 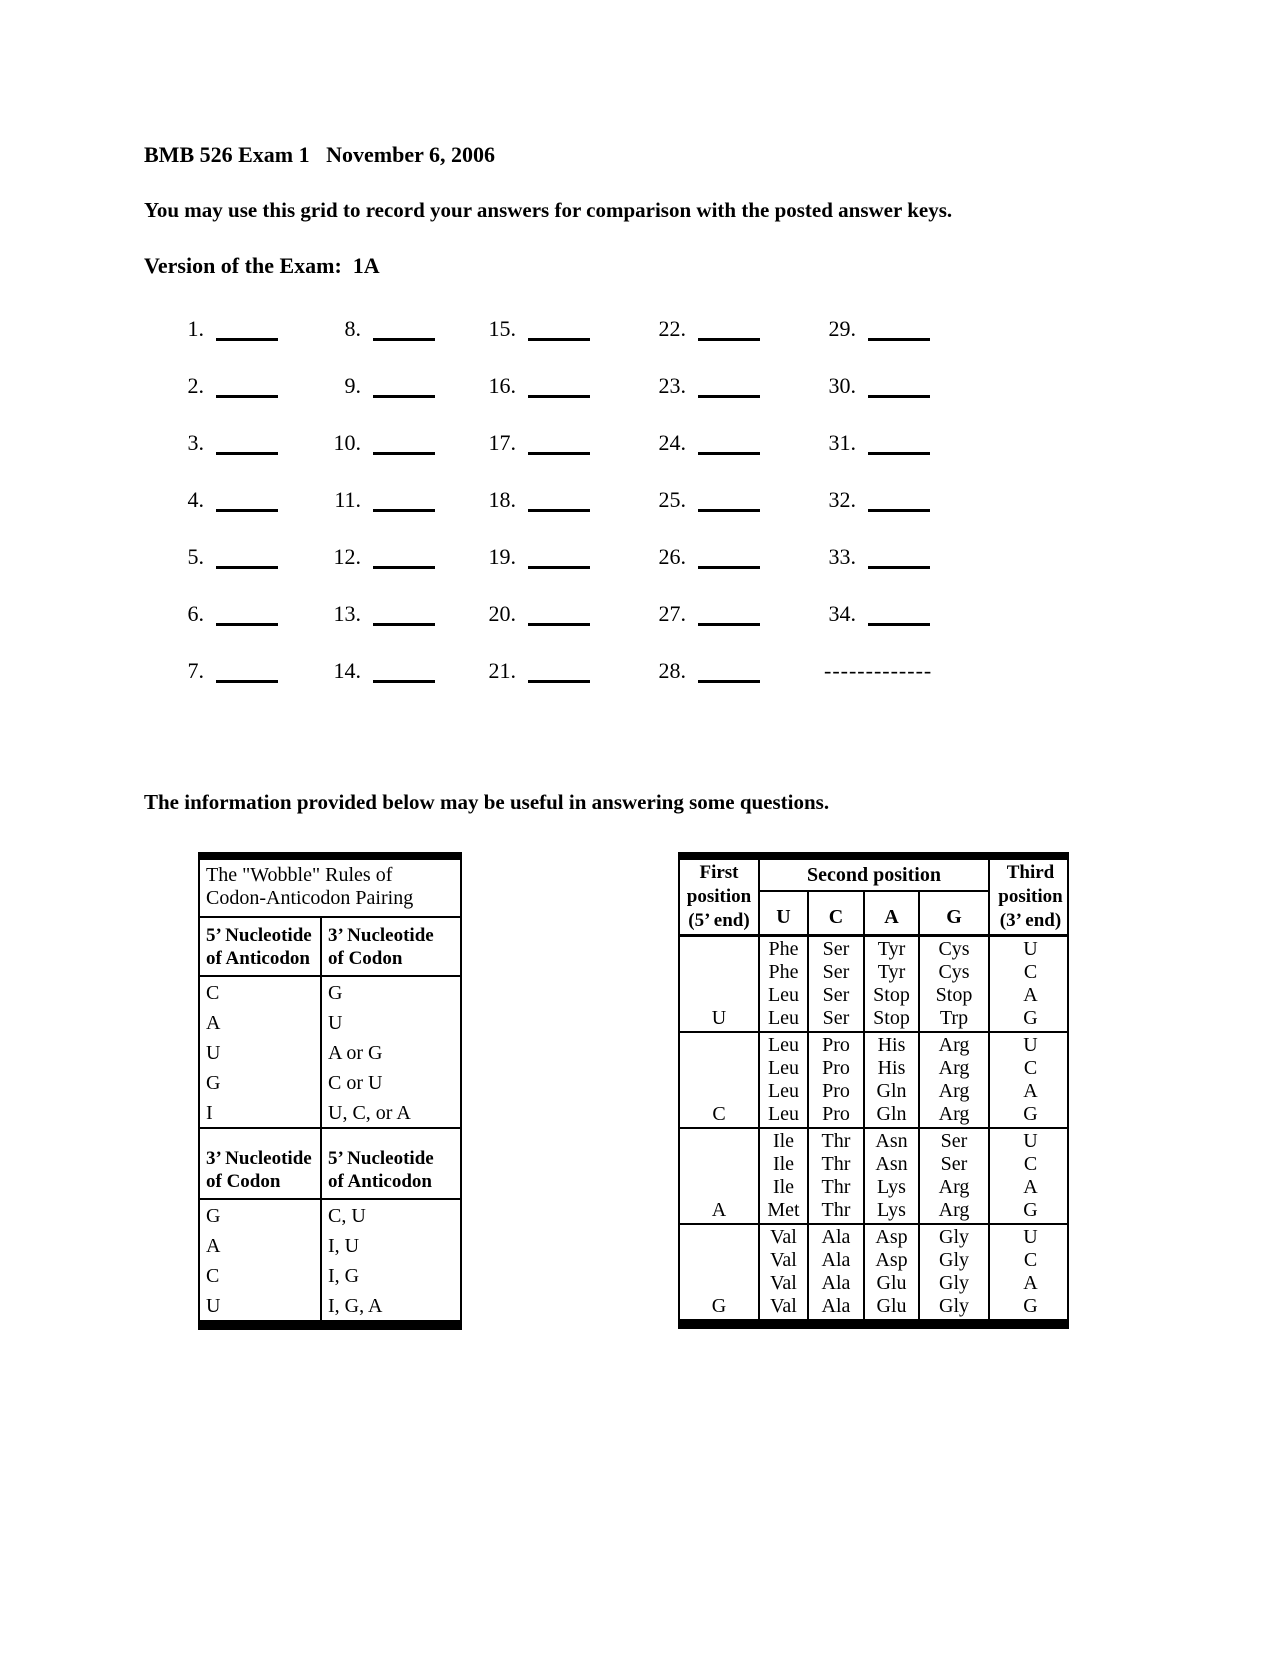 I want to click on wobble-cell: U, so click(x=335, y=1023).